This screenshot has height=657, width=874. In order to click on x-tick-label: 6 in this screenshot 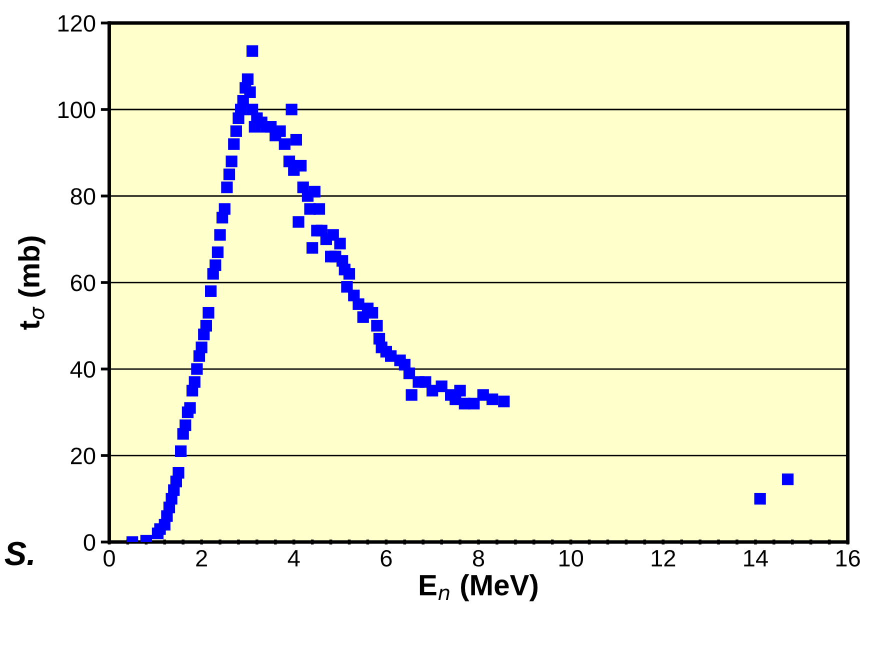, I will do `click(386, 558)`.